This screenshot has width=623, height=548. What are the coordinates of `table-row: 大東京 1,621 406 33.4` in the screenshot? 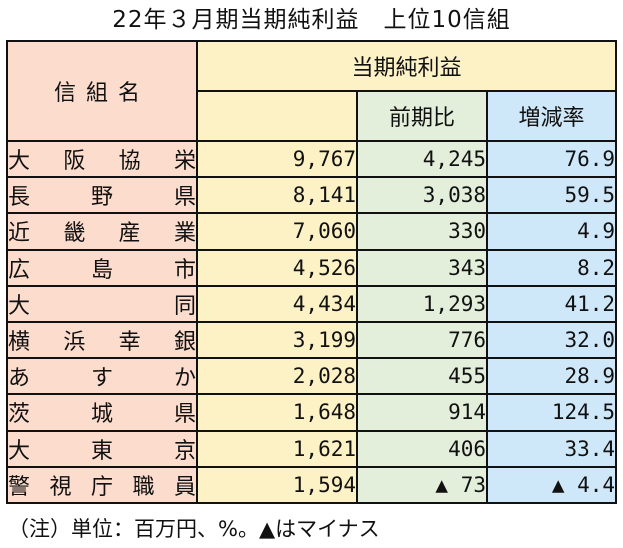 It's located at (312, 448).